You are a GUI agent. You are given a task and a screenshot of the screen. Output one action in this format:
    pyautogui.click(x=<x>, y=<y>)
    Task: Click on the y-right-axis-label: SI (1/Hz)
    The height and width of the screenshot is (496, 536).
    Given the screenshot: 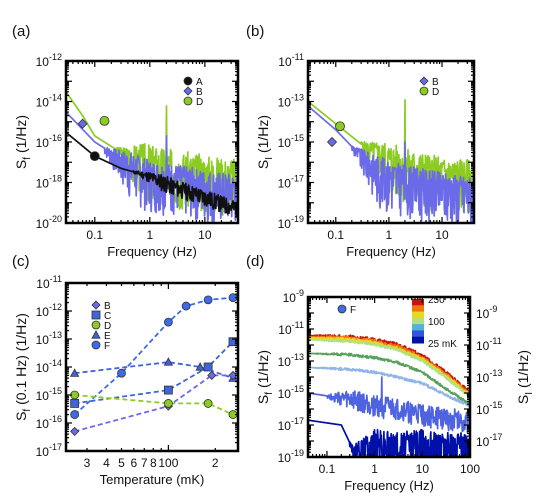 What is the action you would take?
    pyautogui.click(x=525, y=377)
    